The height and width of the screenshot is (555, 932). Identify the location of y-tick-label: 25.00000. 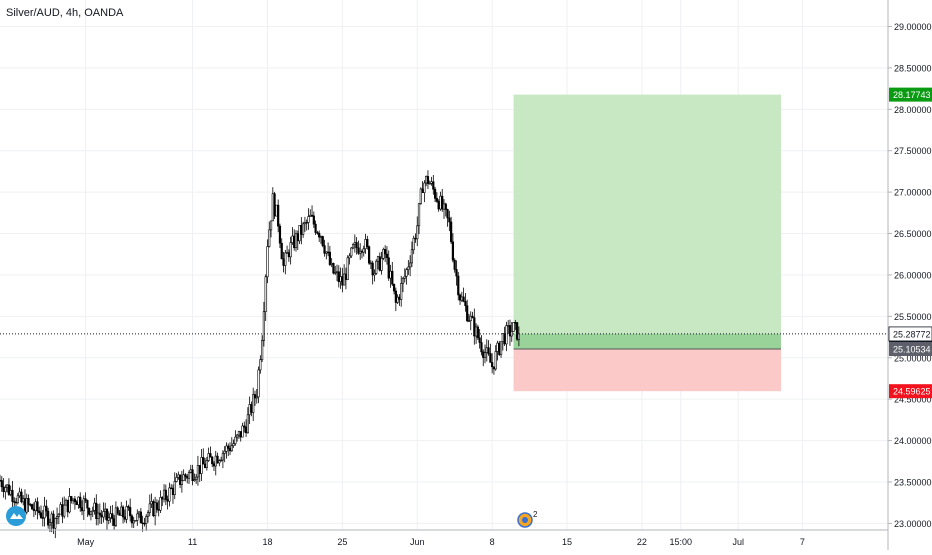
(913, 358).